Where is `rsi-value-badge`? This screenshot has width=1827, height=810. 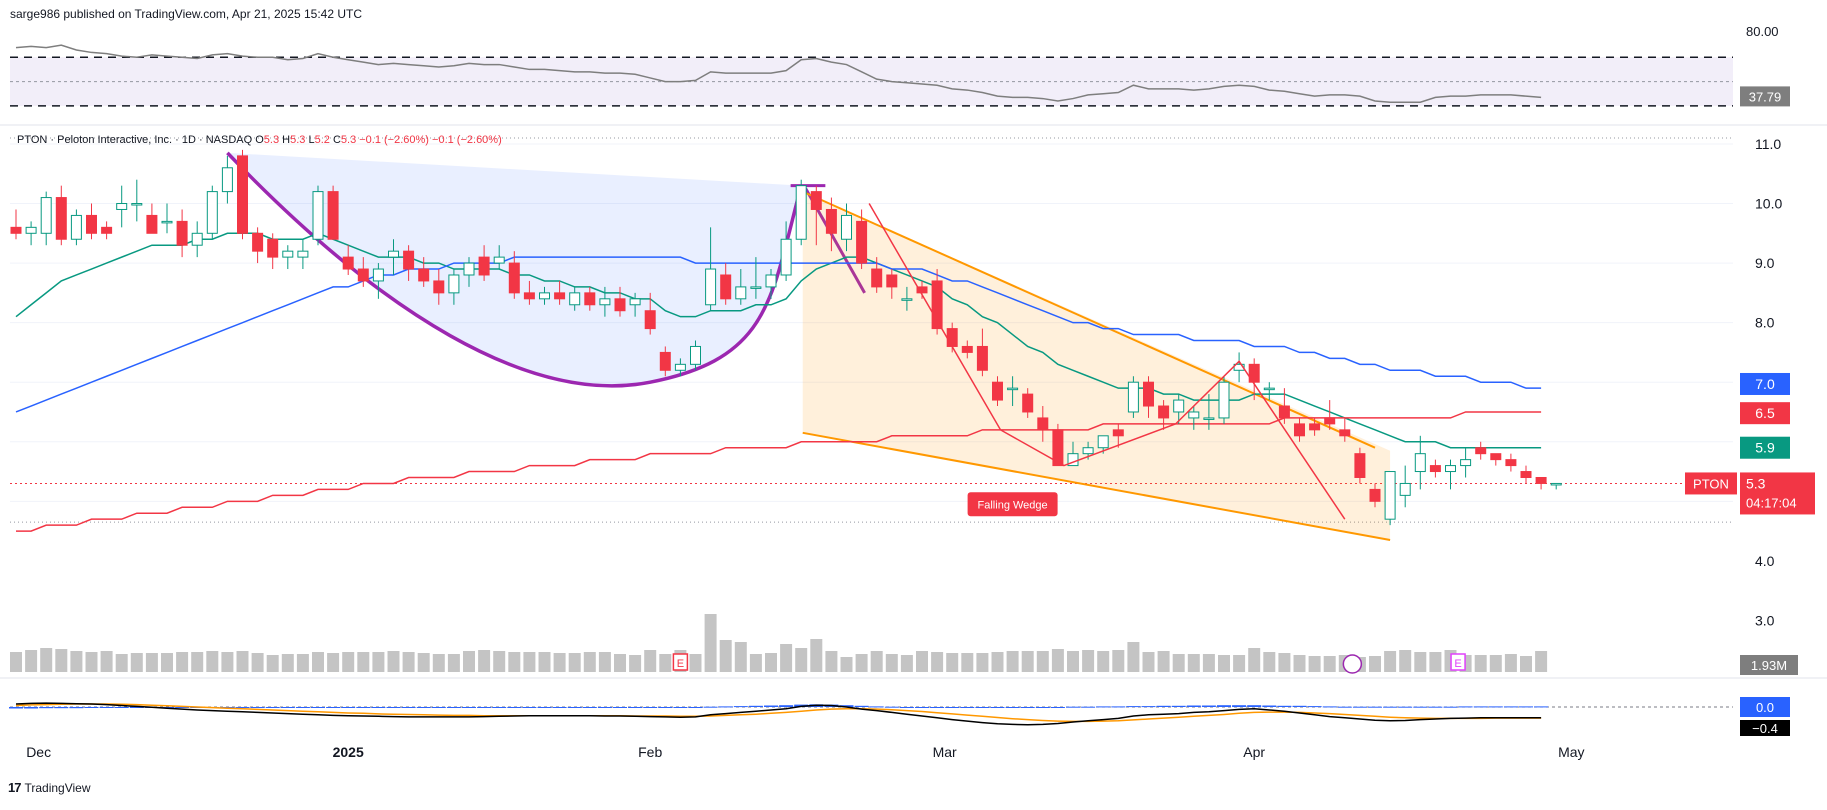 rsi-value-badge is located at coordinates (1765, 96).